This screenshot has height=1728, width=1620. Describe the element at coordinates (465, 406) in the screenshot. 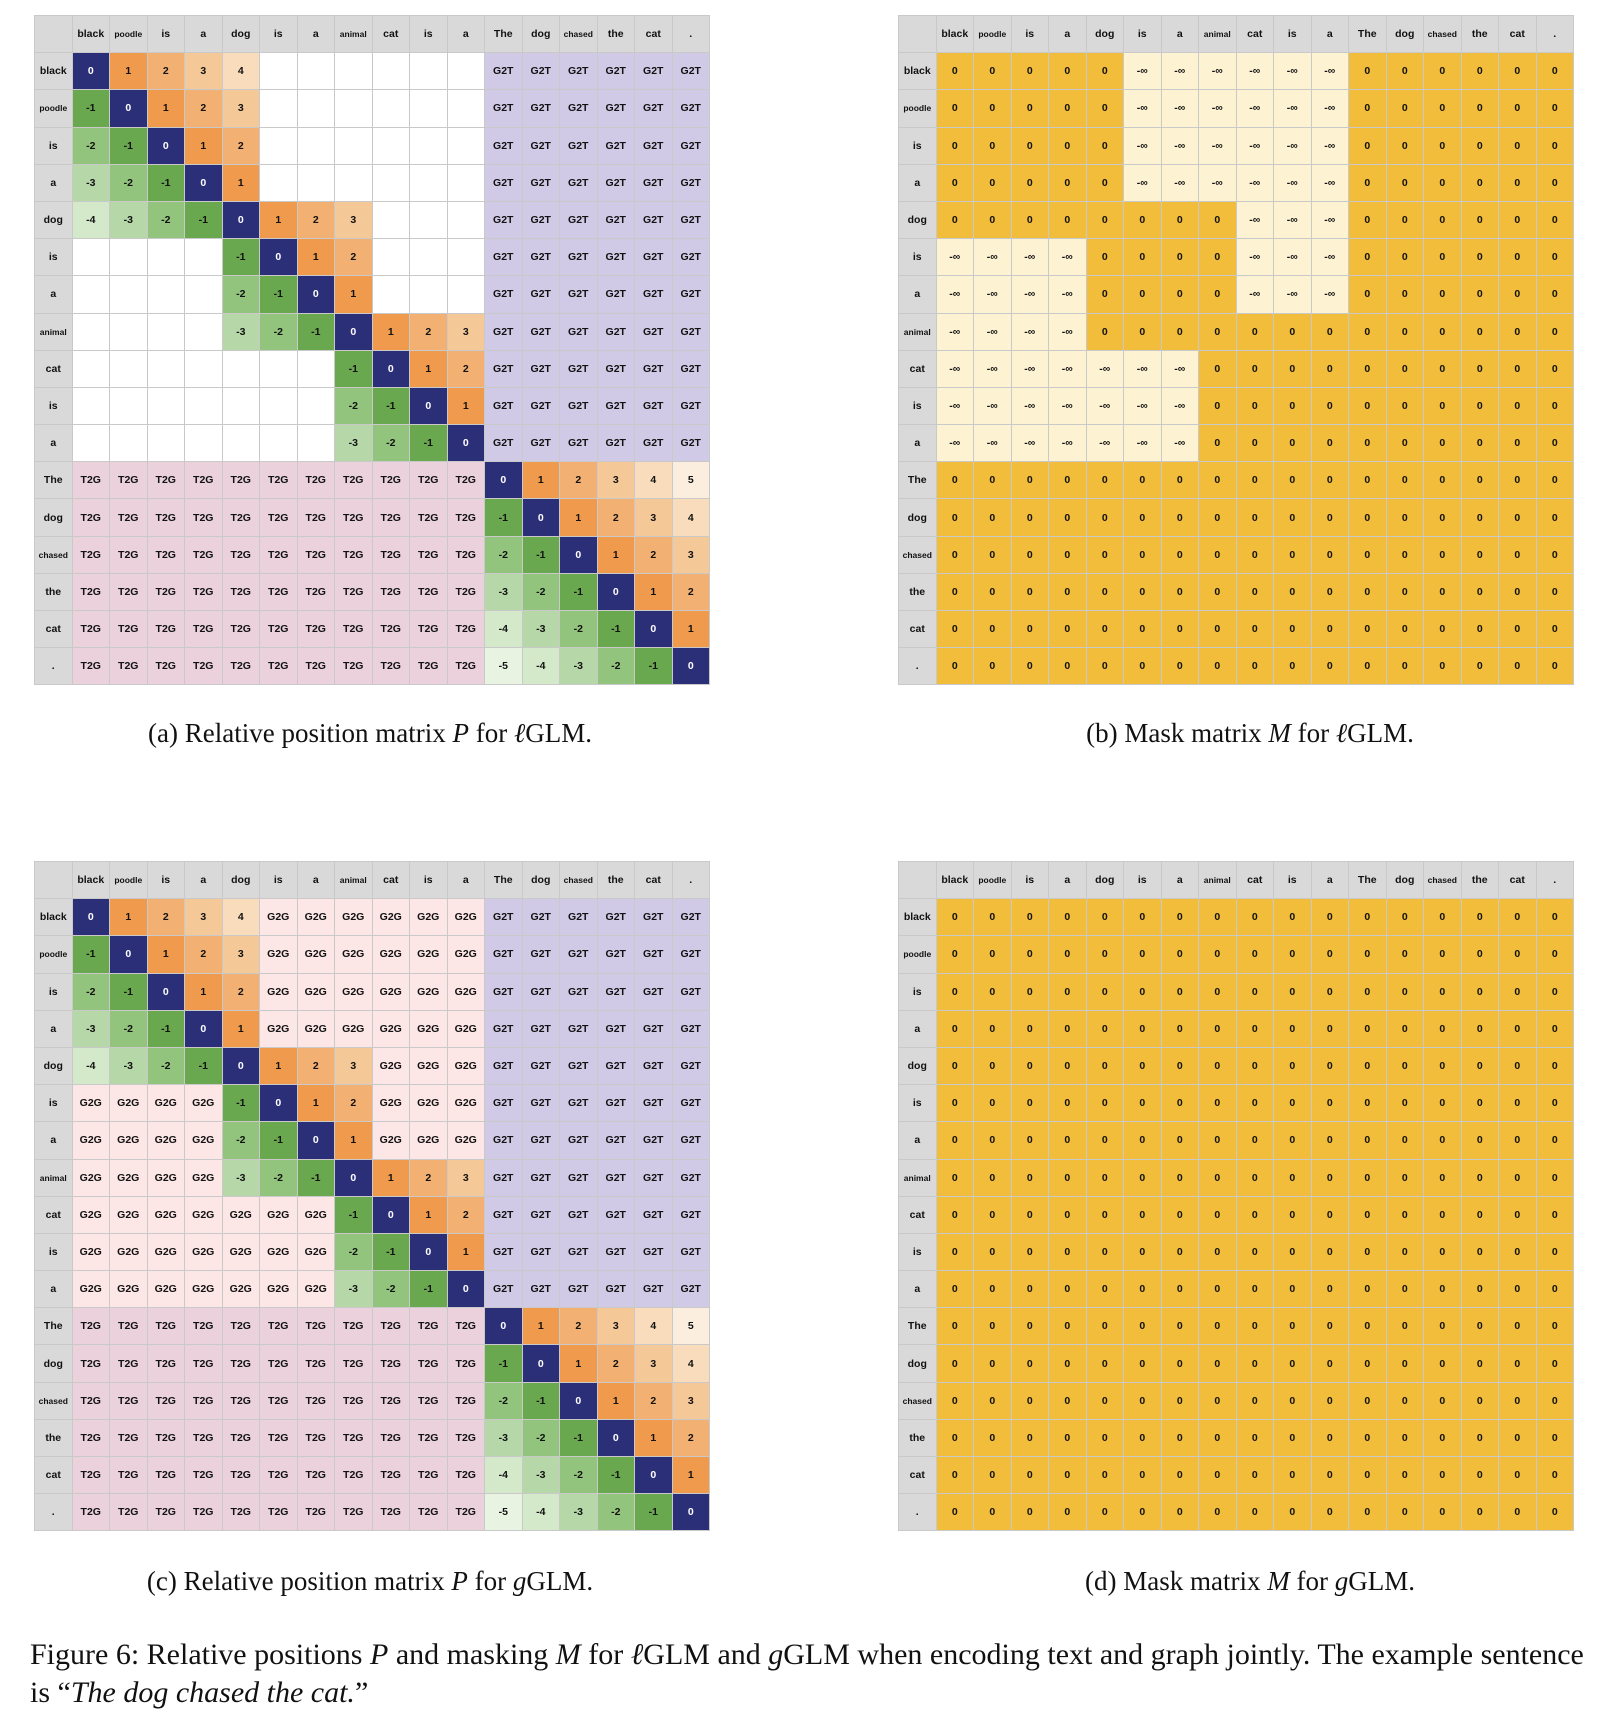

I see `matrix-cell: 1` at that location.